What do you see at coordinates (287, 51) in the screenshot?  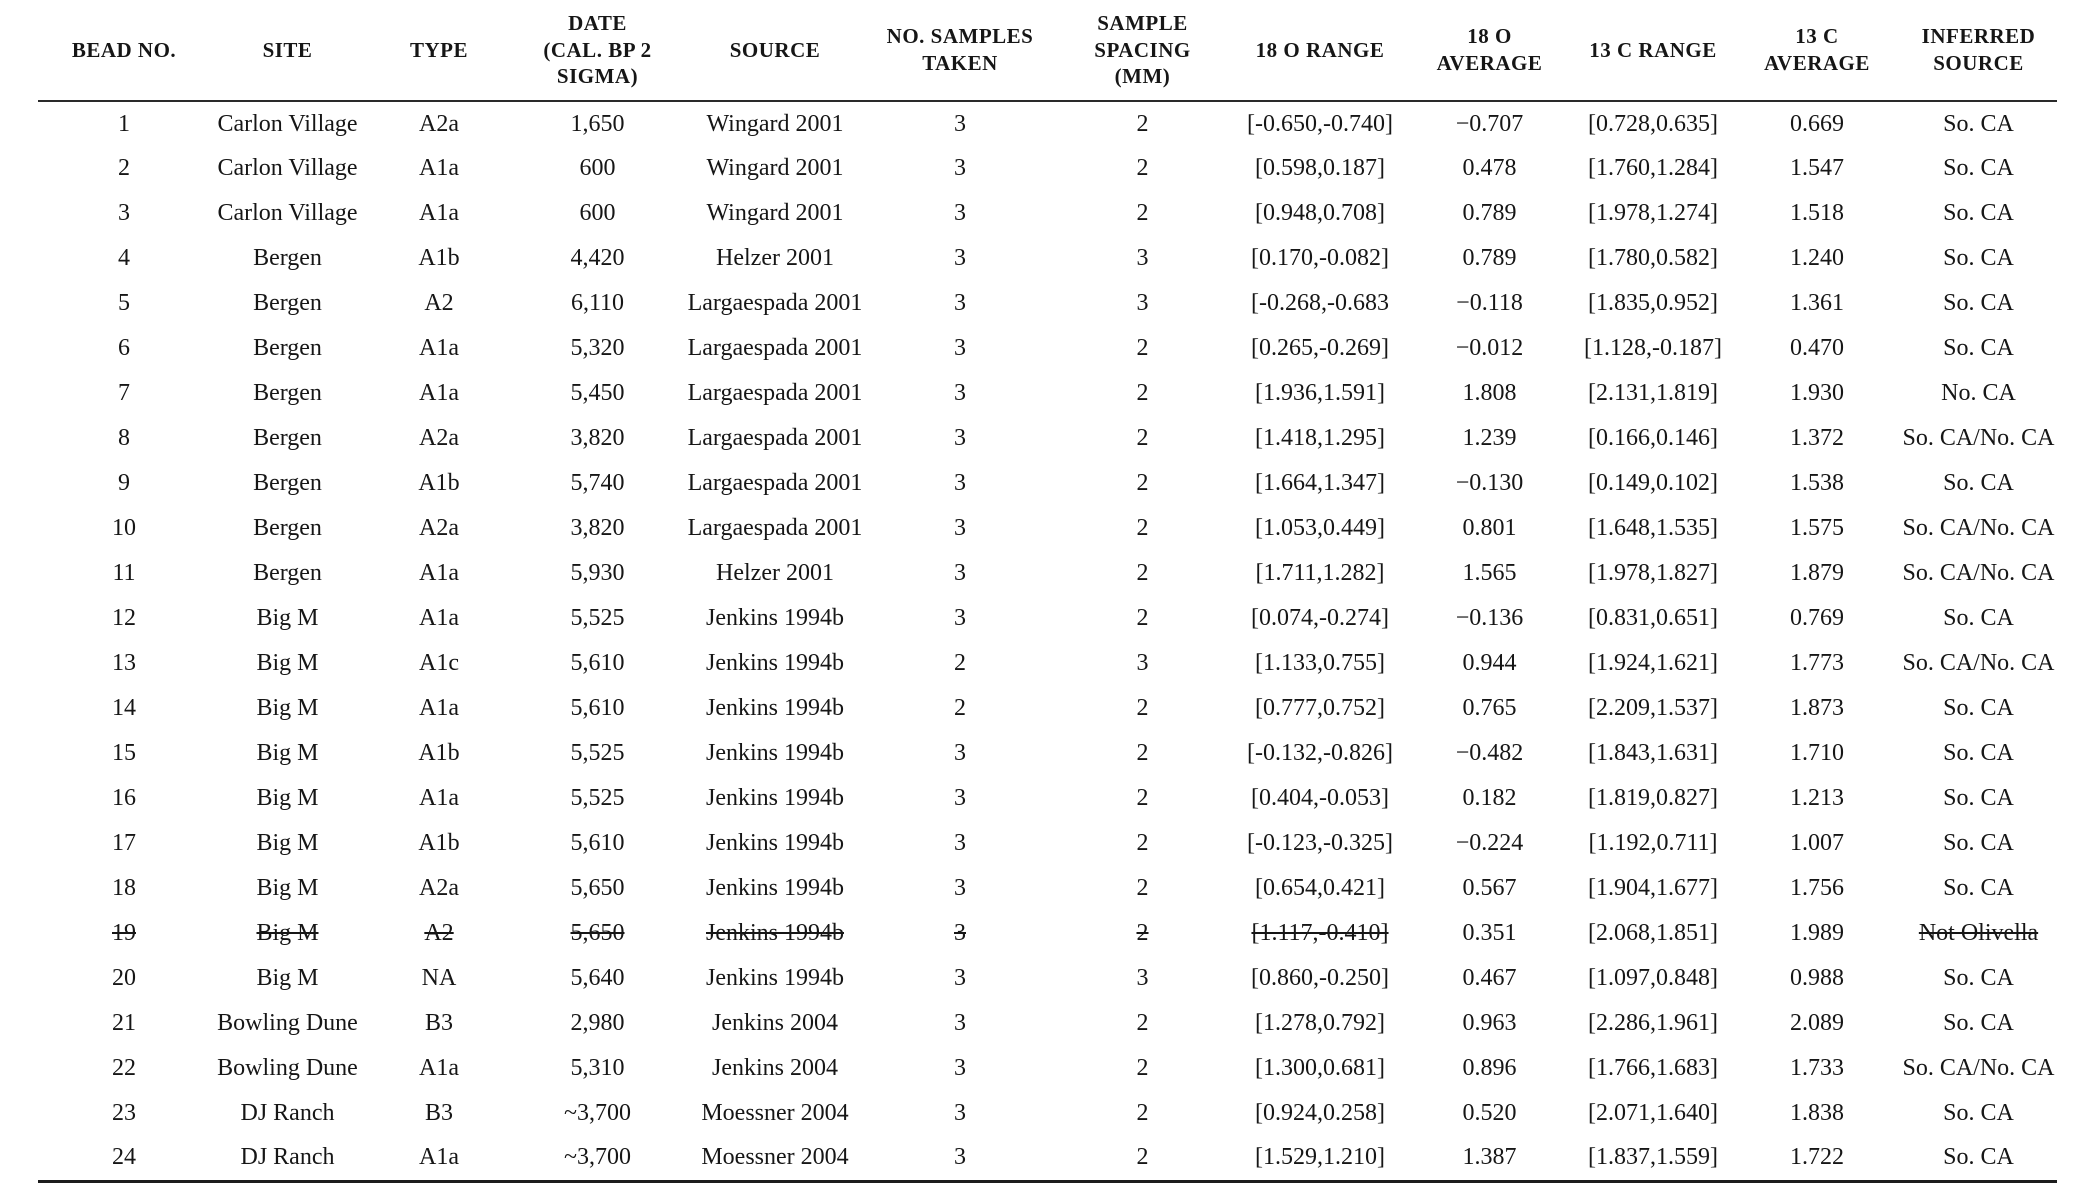 I see `col-header-site: SITE` at bounding box center [287, 51].